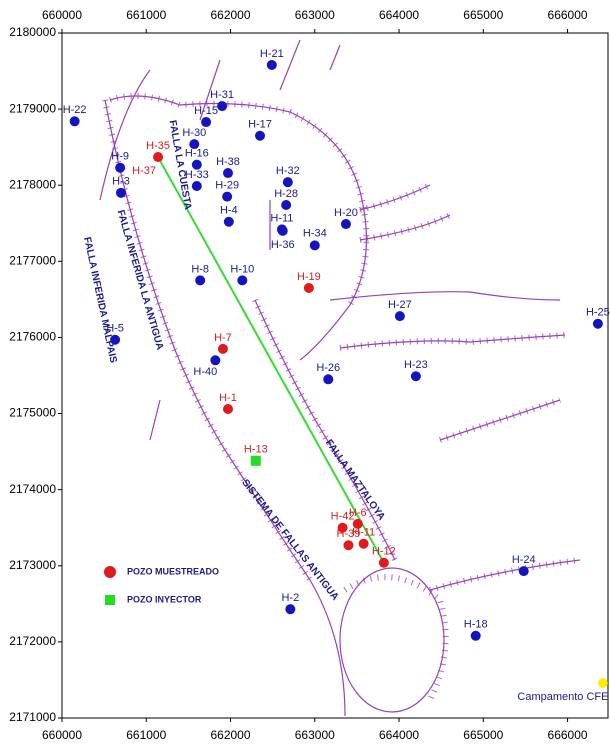 This screenshot has height=752, width=610. I want to click on well-label: H-12, so click(384, 552).